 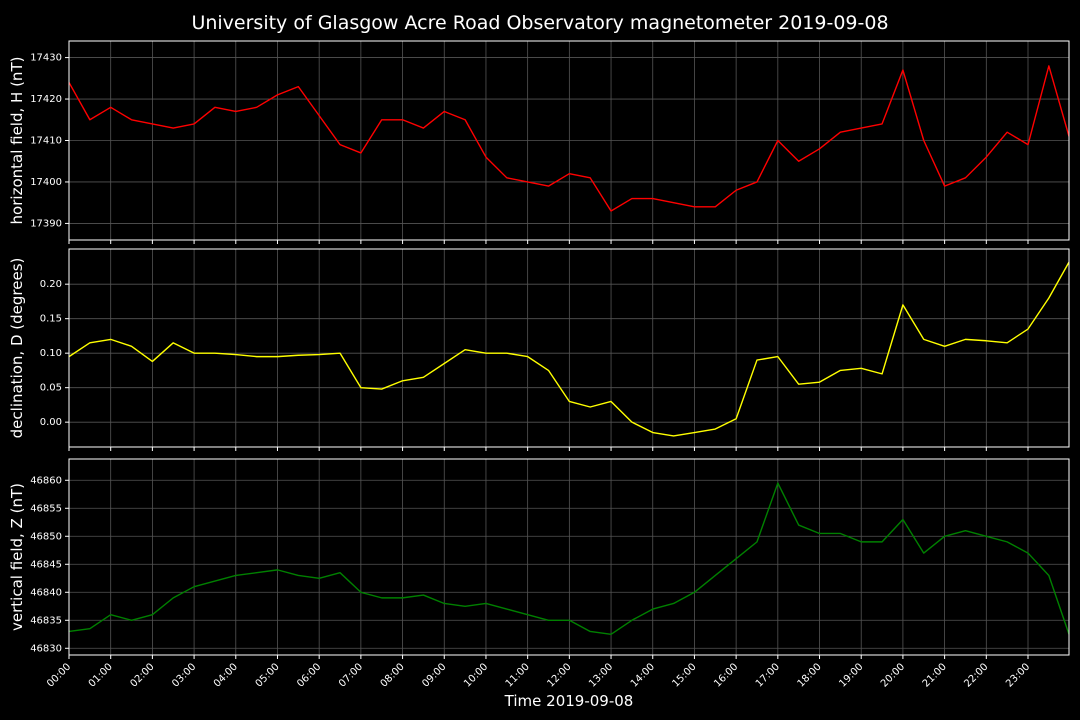 I want to click on y-axis-label: declination, D (degrees), so click(x=17, y=348).